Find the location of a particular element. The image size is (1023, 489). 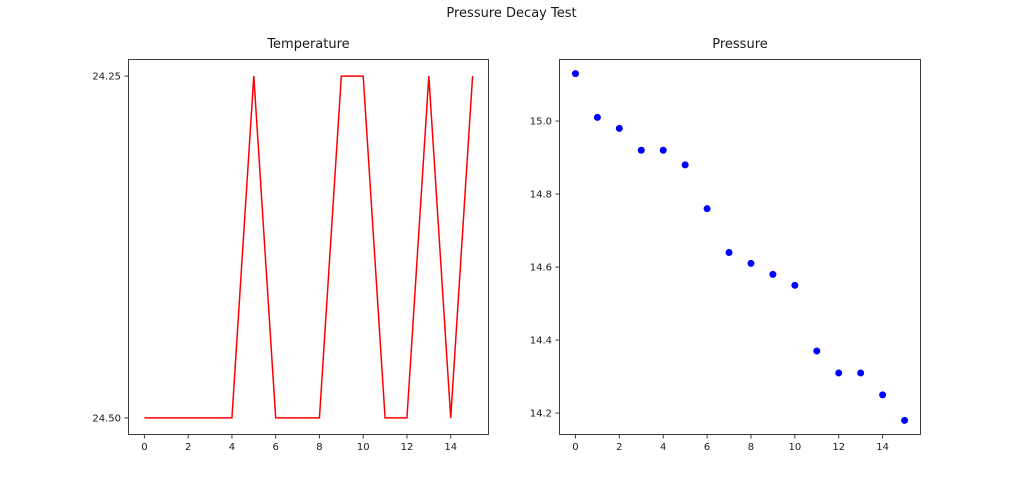

figure-title: Pressure Decay Test is located at coordinates (511, 13).